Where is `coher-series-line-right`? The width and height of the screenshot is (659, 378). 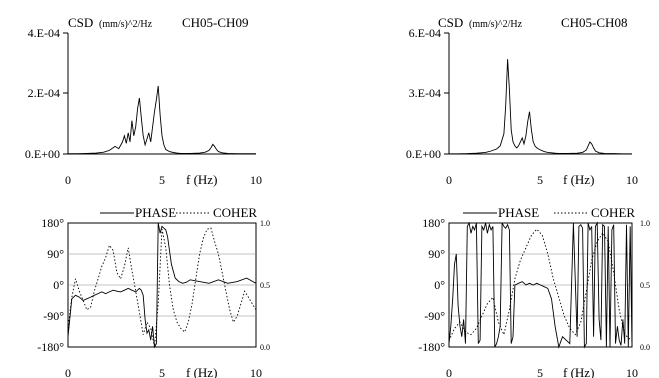
coher-series-line-right is located at coordinates (540, 285).